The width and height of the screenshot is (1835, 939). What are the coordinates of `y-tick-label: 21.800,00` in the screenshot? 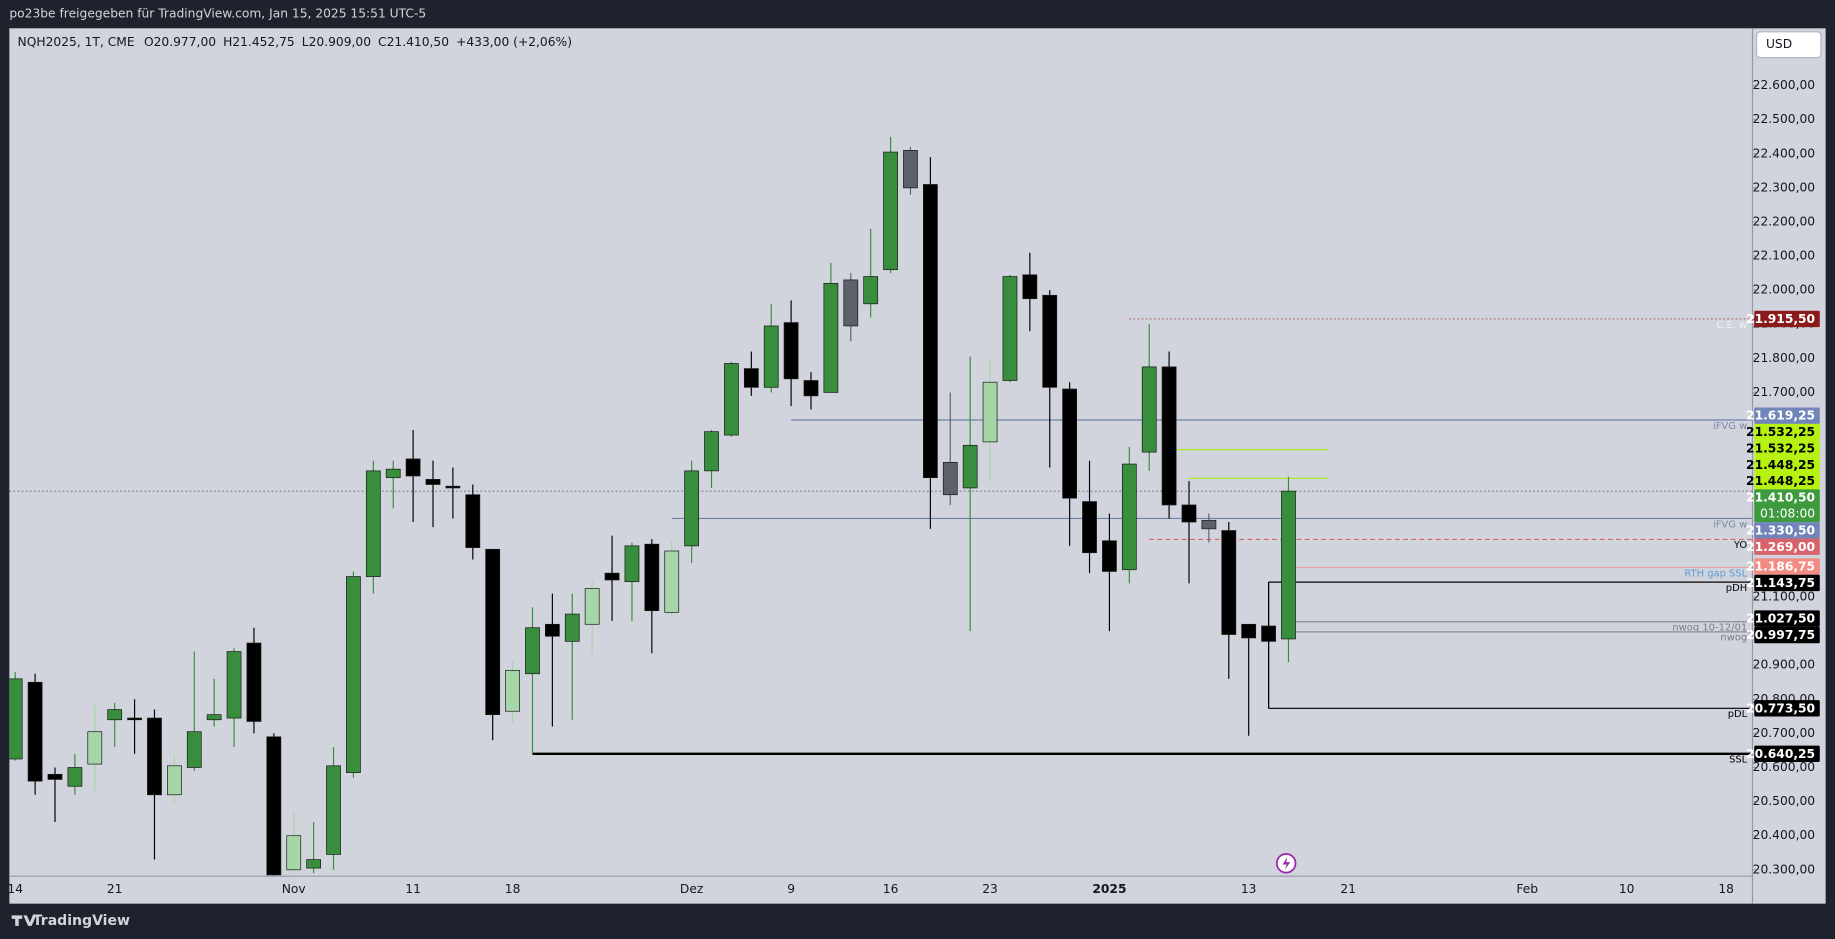 It's located at (1784, 358).